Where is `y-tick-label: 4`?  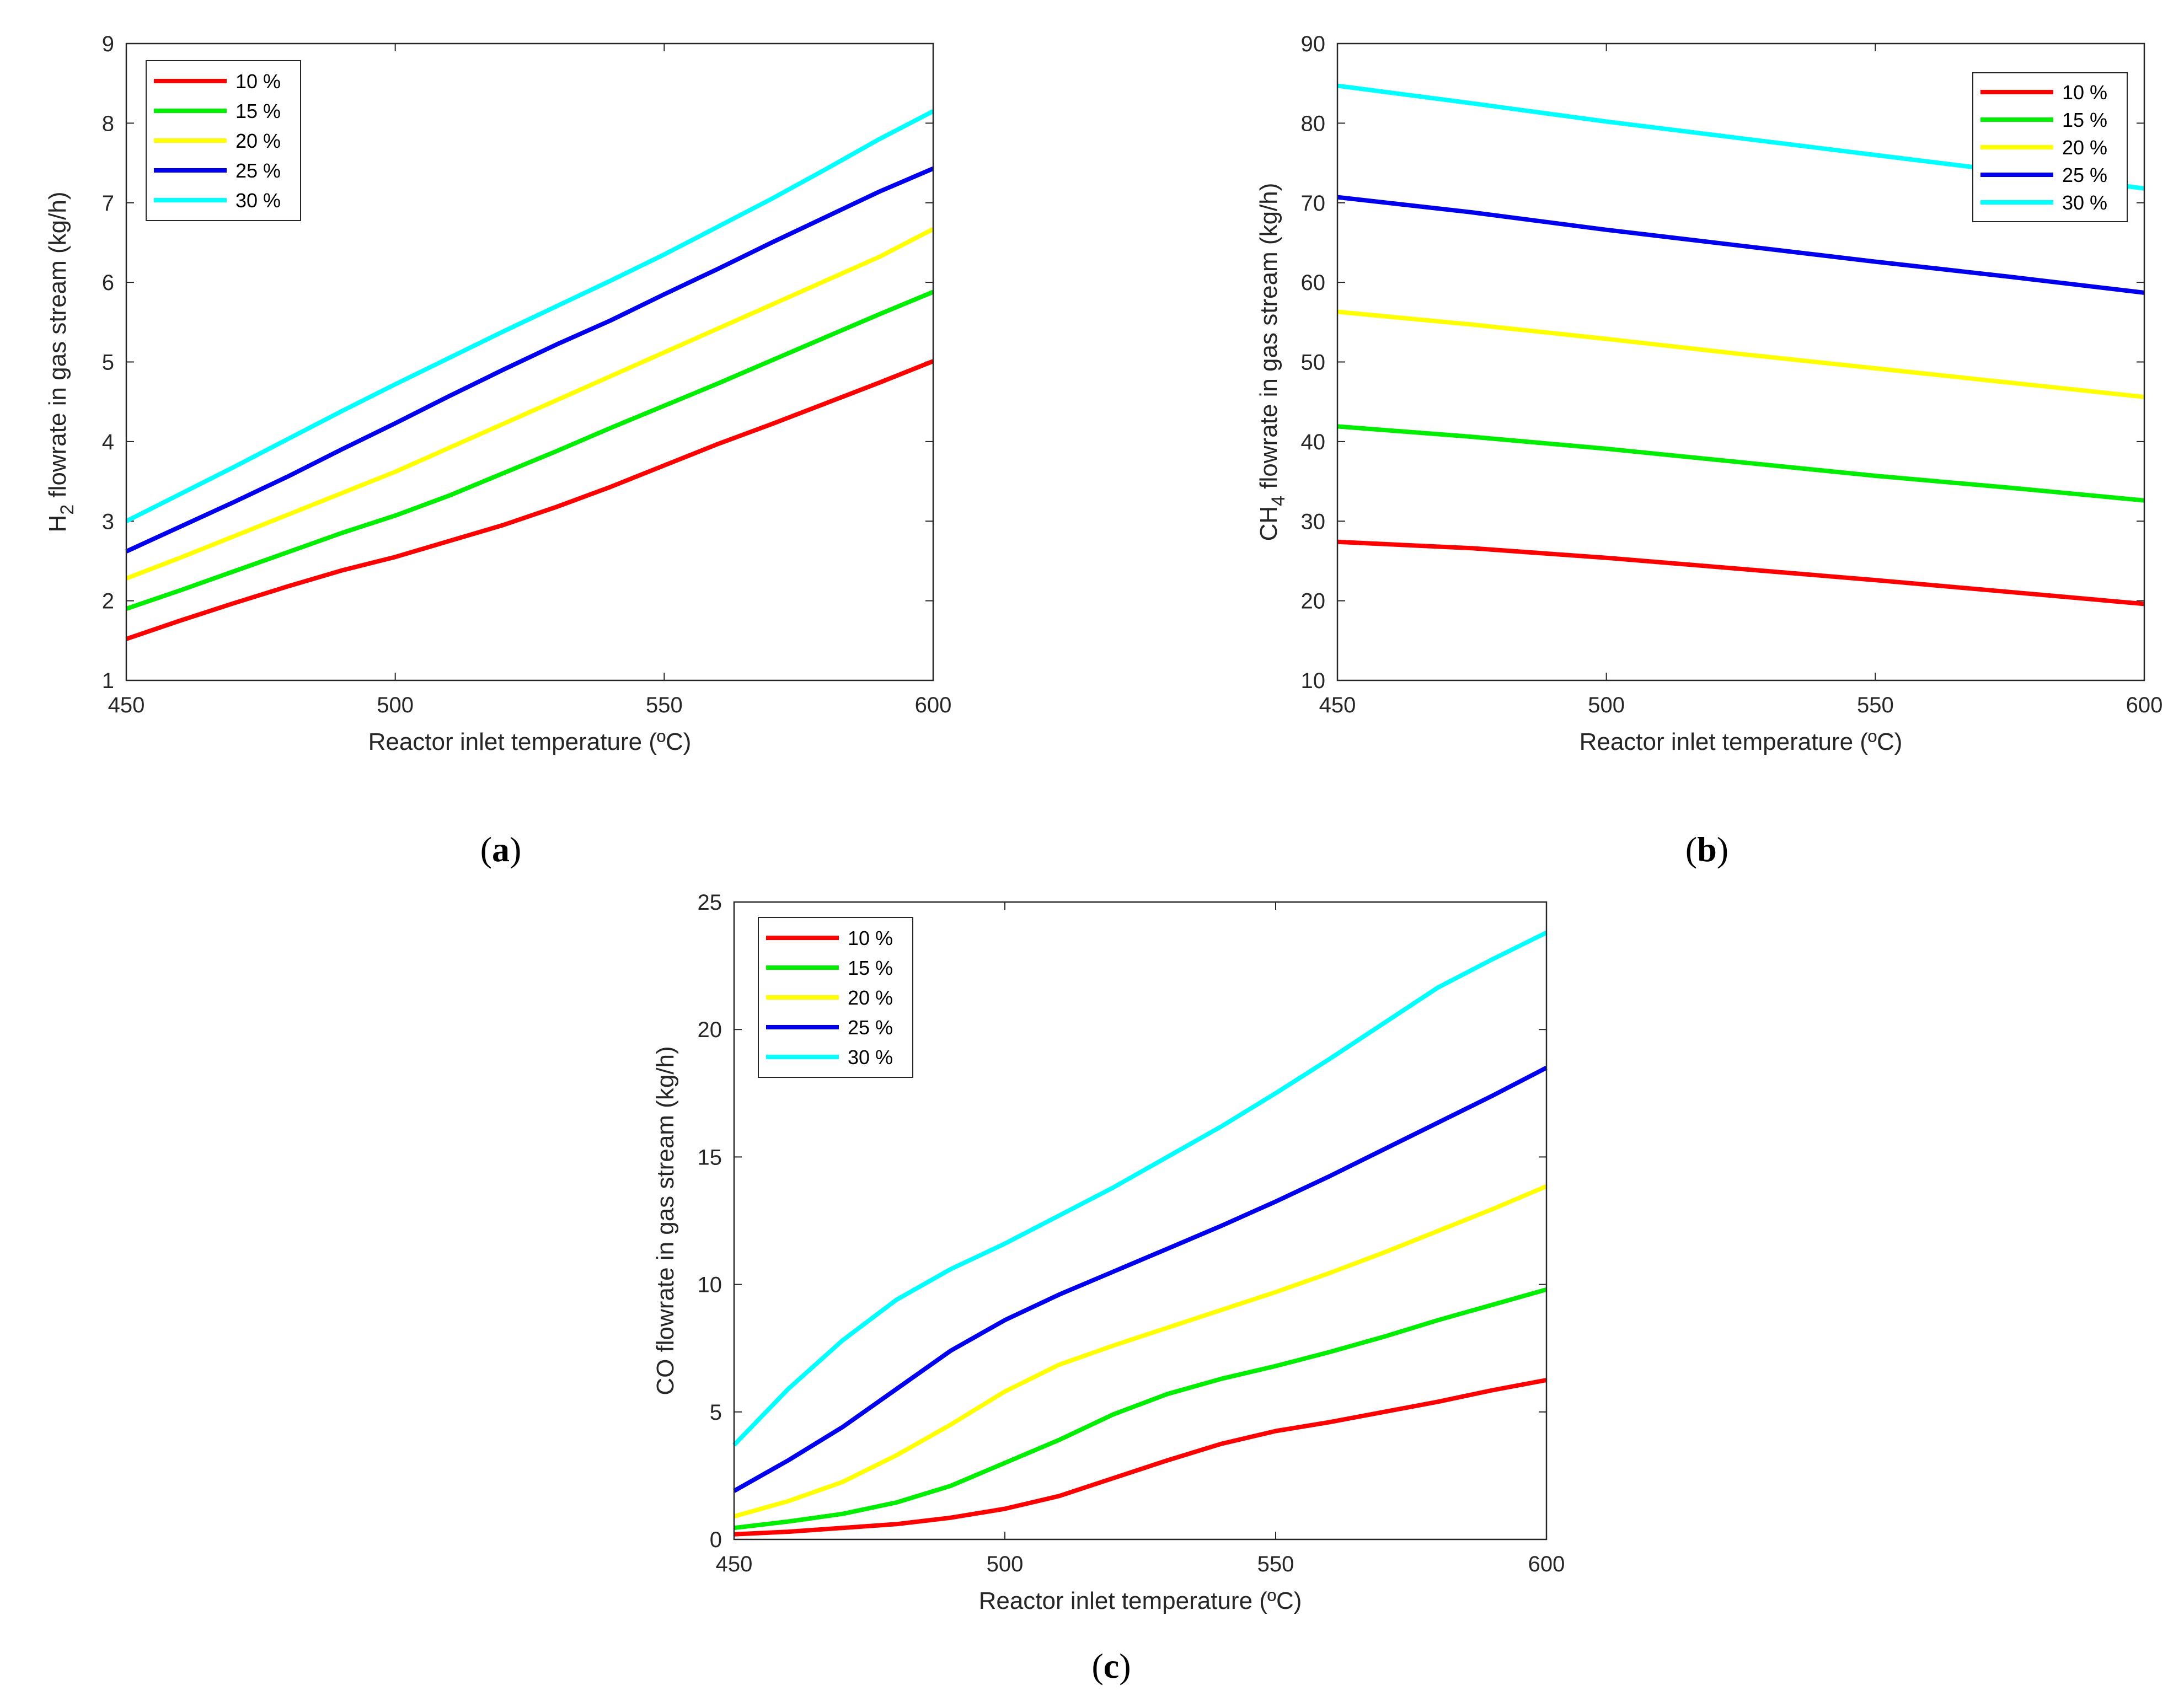
y-tick-label: 4 is located at coordinates (108, 442).